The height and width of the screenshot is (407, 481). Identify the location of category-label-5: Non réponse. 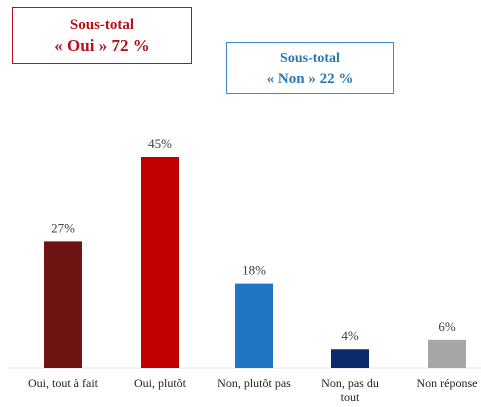
(447, 383).